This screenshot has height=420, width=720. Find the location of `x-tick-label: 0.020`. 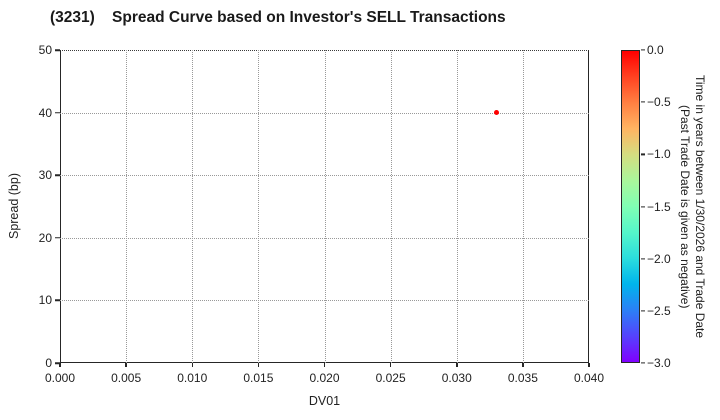

x-tick-label: 0.020 is located at coordinates (324, 378).